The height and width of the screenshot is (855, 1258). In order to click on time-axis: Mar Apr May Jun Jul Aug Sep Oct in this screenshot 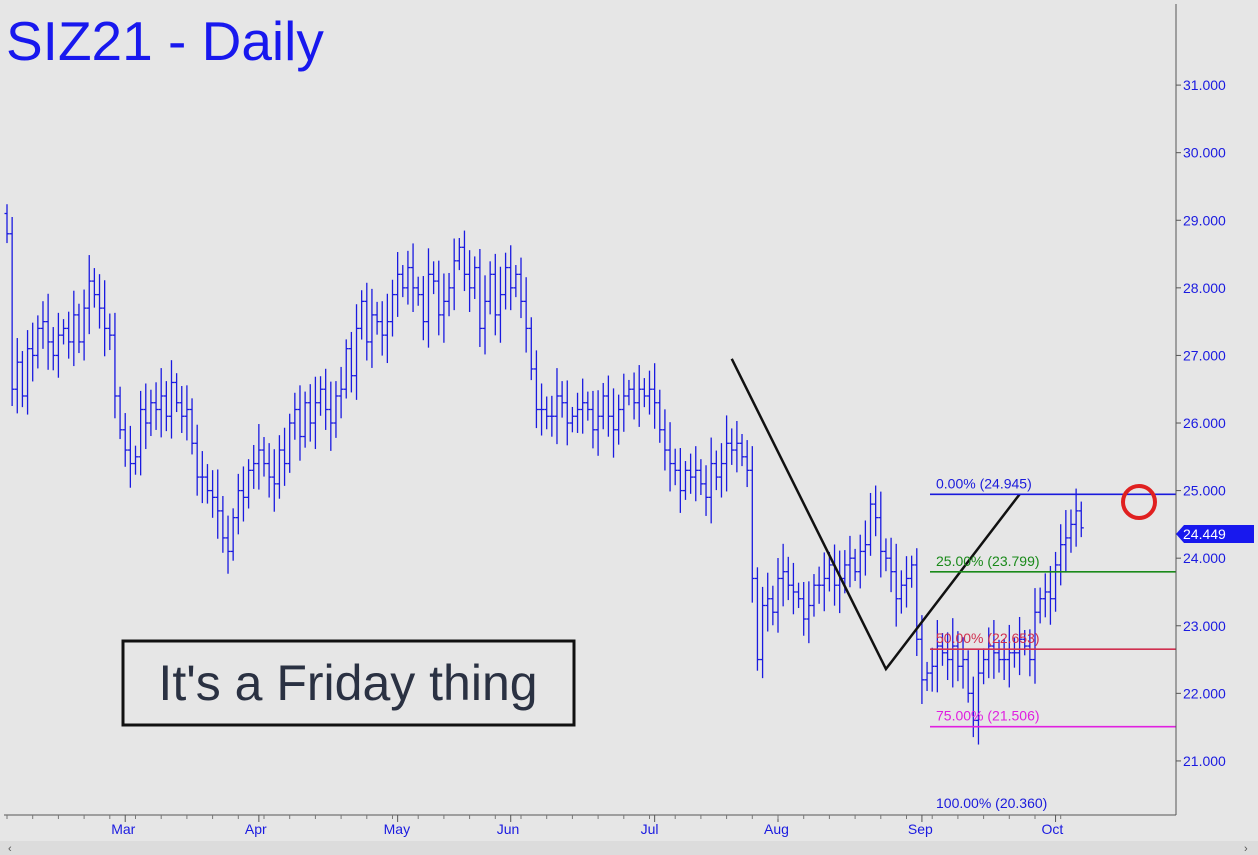, I will do `click(535, 826)`.